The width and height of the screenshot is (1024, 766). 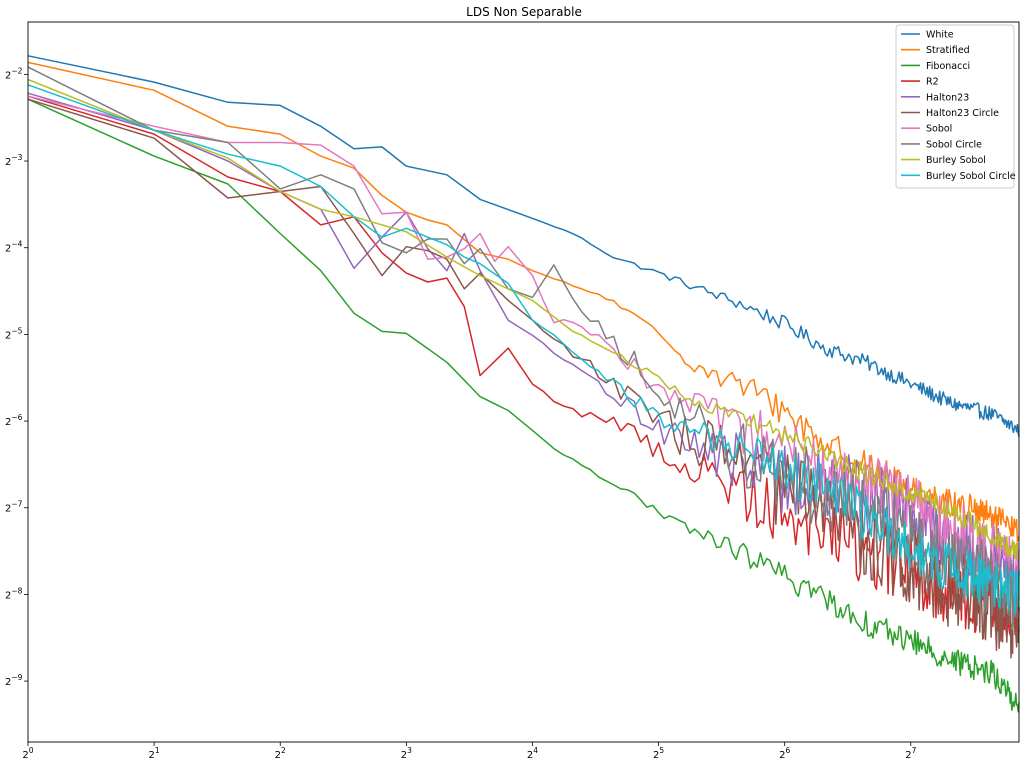 What do you see at coordinates (939, 129) in the screenshot?
I see `legend-label: Sobol` at bounding box center [939, 129].